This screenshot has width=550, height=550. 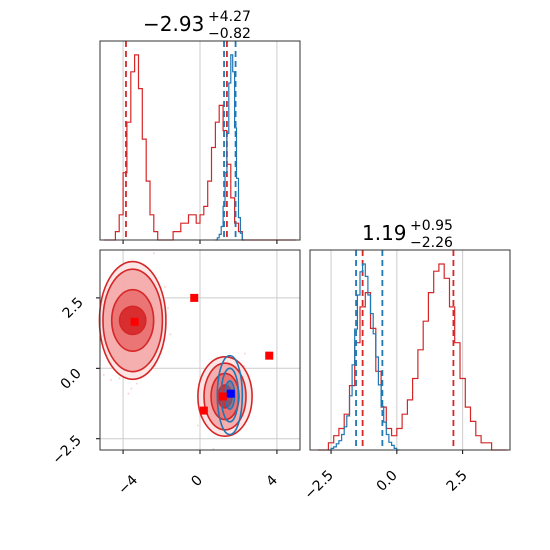 What do you see at coordinates (272, 481) in the screenshot?
I see `x-tick-label: 4` at bounding box center [272, 481].